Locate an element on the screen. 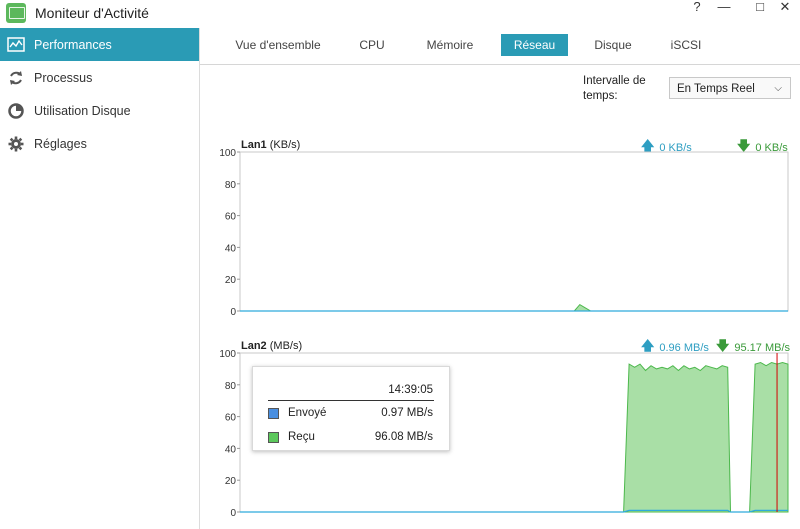 Image resolution: width=800 pixels, height=529 pixels. interval-select: En Temps Reel ⌵ is located at coordinates (730, 88).